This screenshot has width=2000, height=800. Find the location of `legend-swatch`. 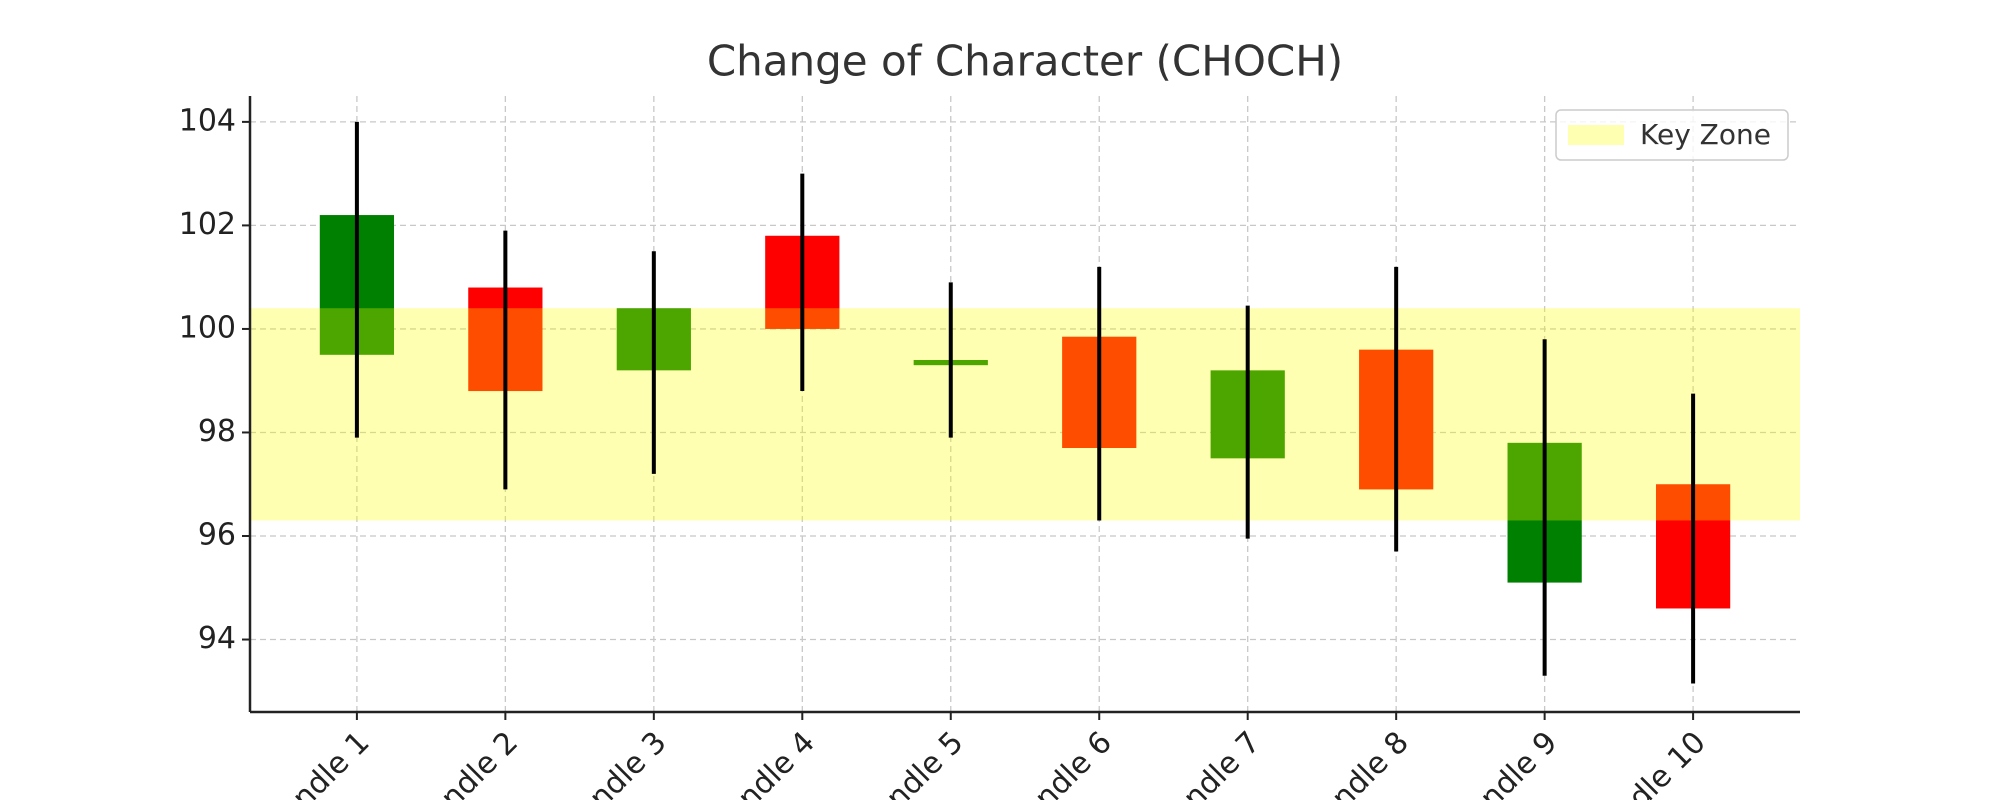

legend-swatch is located at coordinates (1596, 135).